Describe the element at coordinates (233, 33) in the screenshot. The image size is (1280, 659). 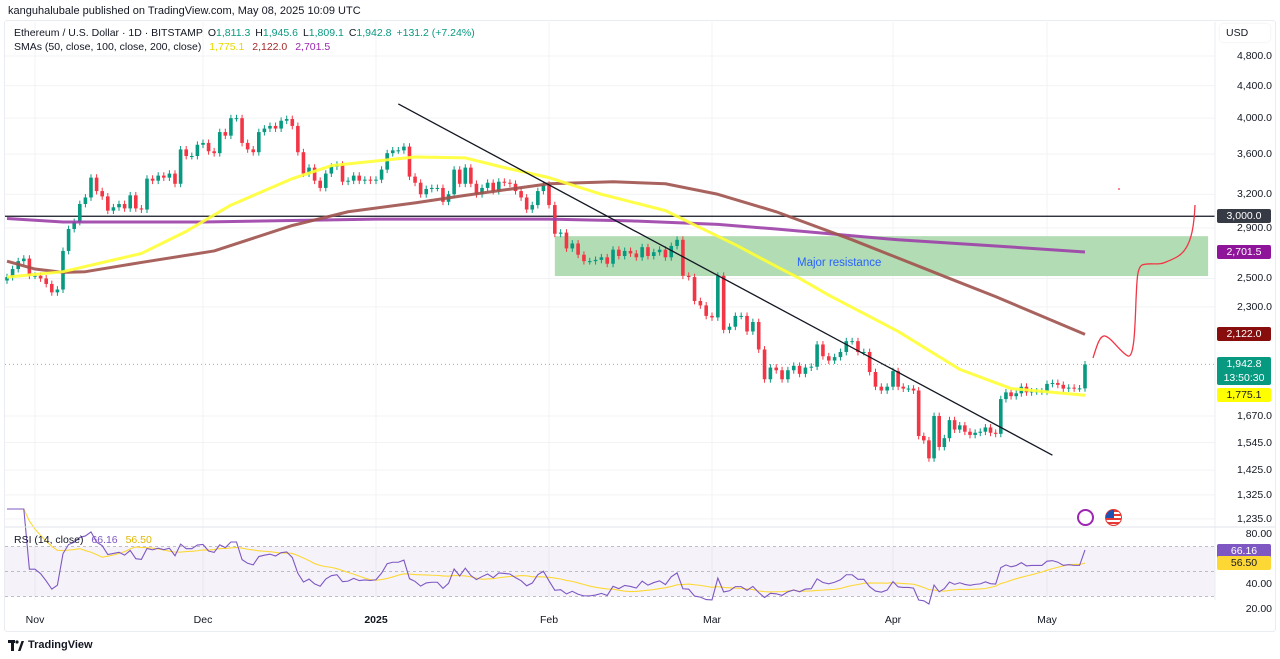
I see `open-value: 1,811.3` at that location.